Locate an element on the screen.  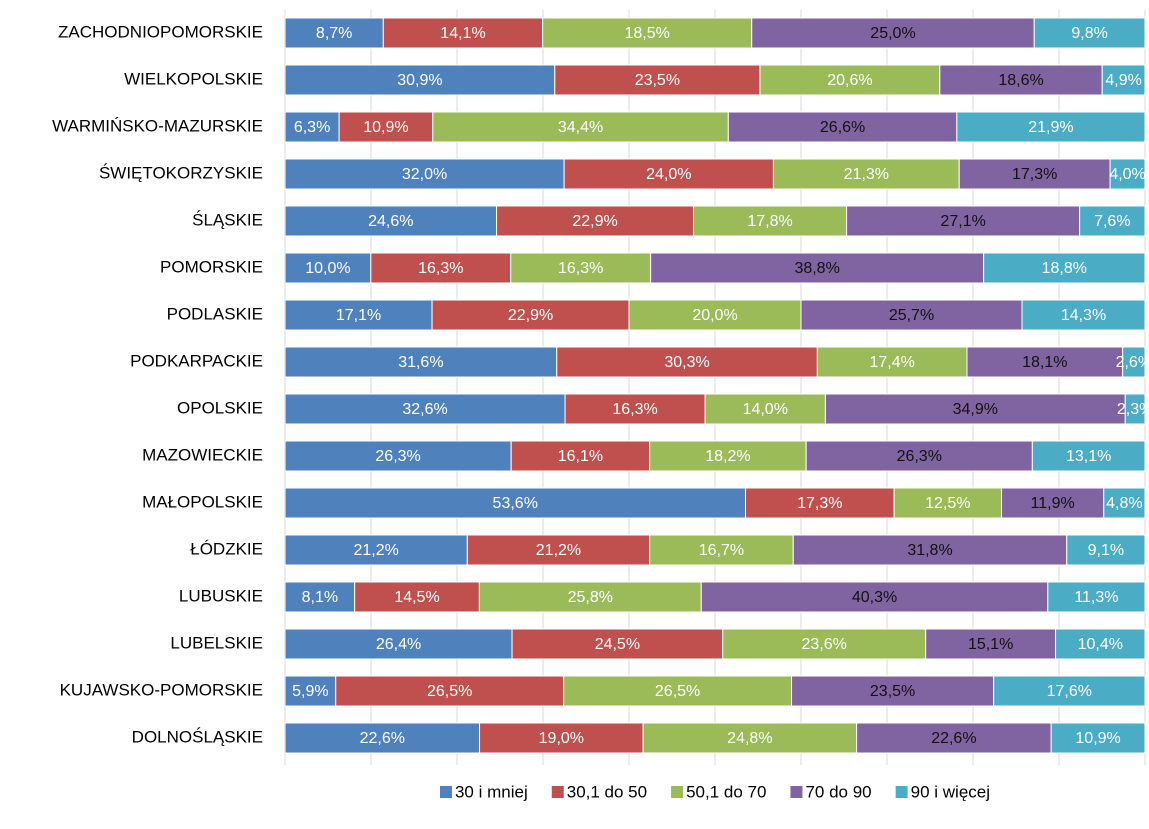
data-label: 26,6% is located at coordinates (842, 127).